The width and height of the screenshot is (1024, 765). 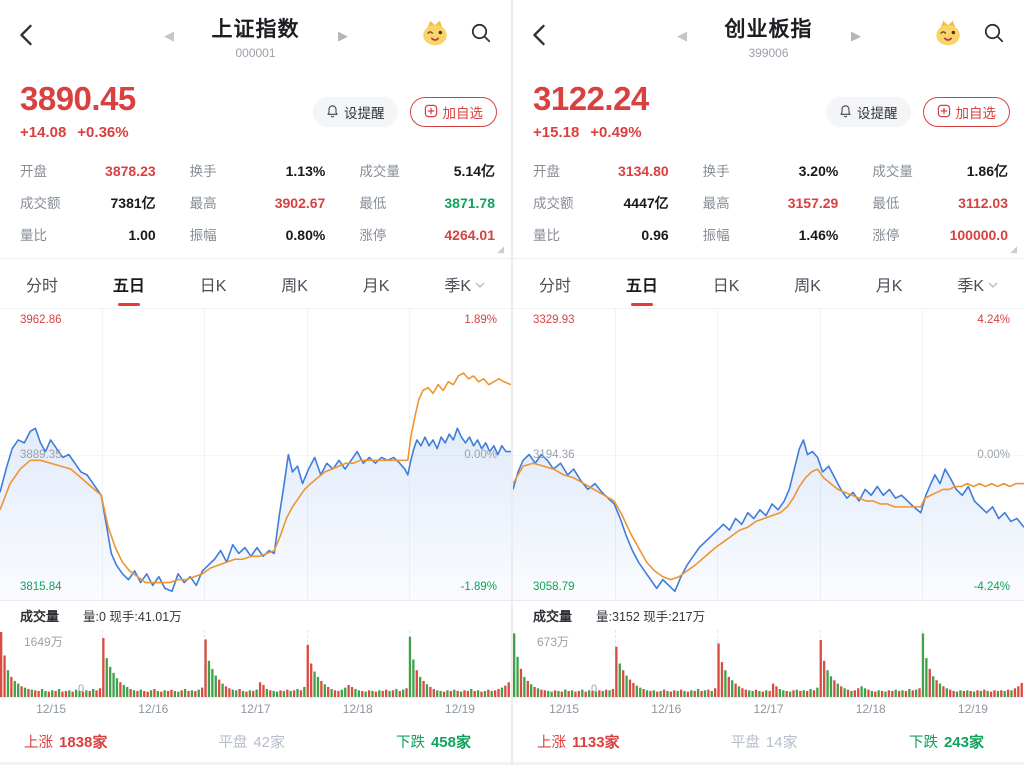 I want to click on set-alert-label: 设提醒, so click(x=364, y=113).